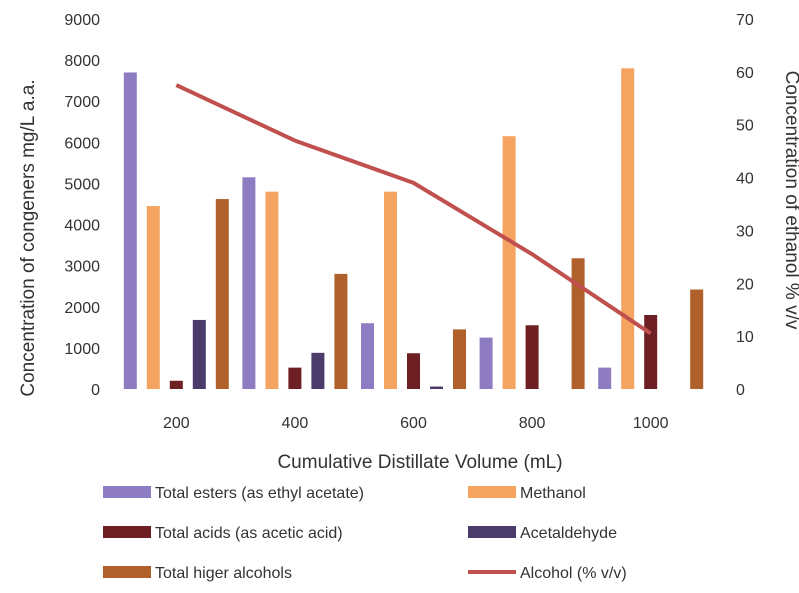 Image resolution: width=799 pixels, height=593 pixels. What do you see at coordinates (82, 61) in the screenshot?
I see `left-tick-label: 8000` at bounding box center [82, 61].